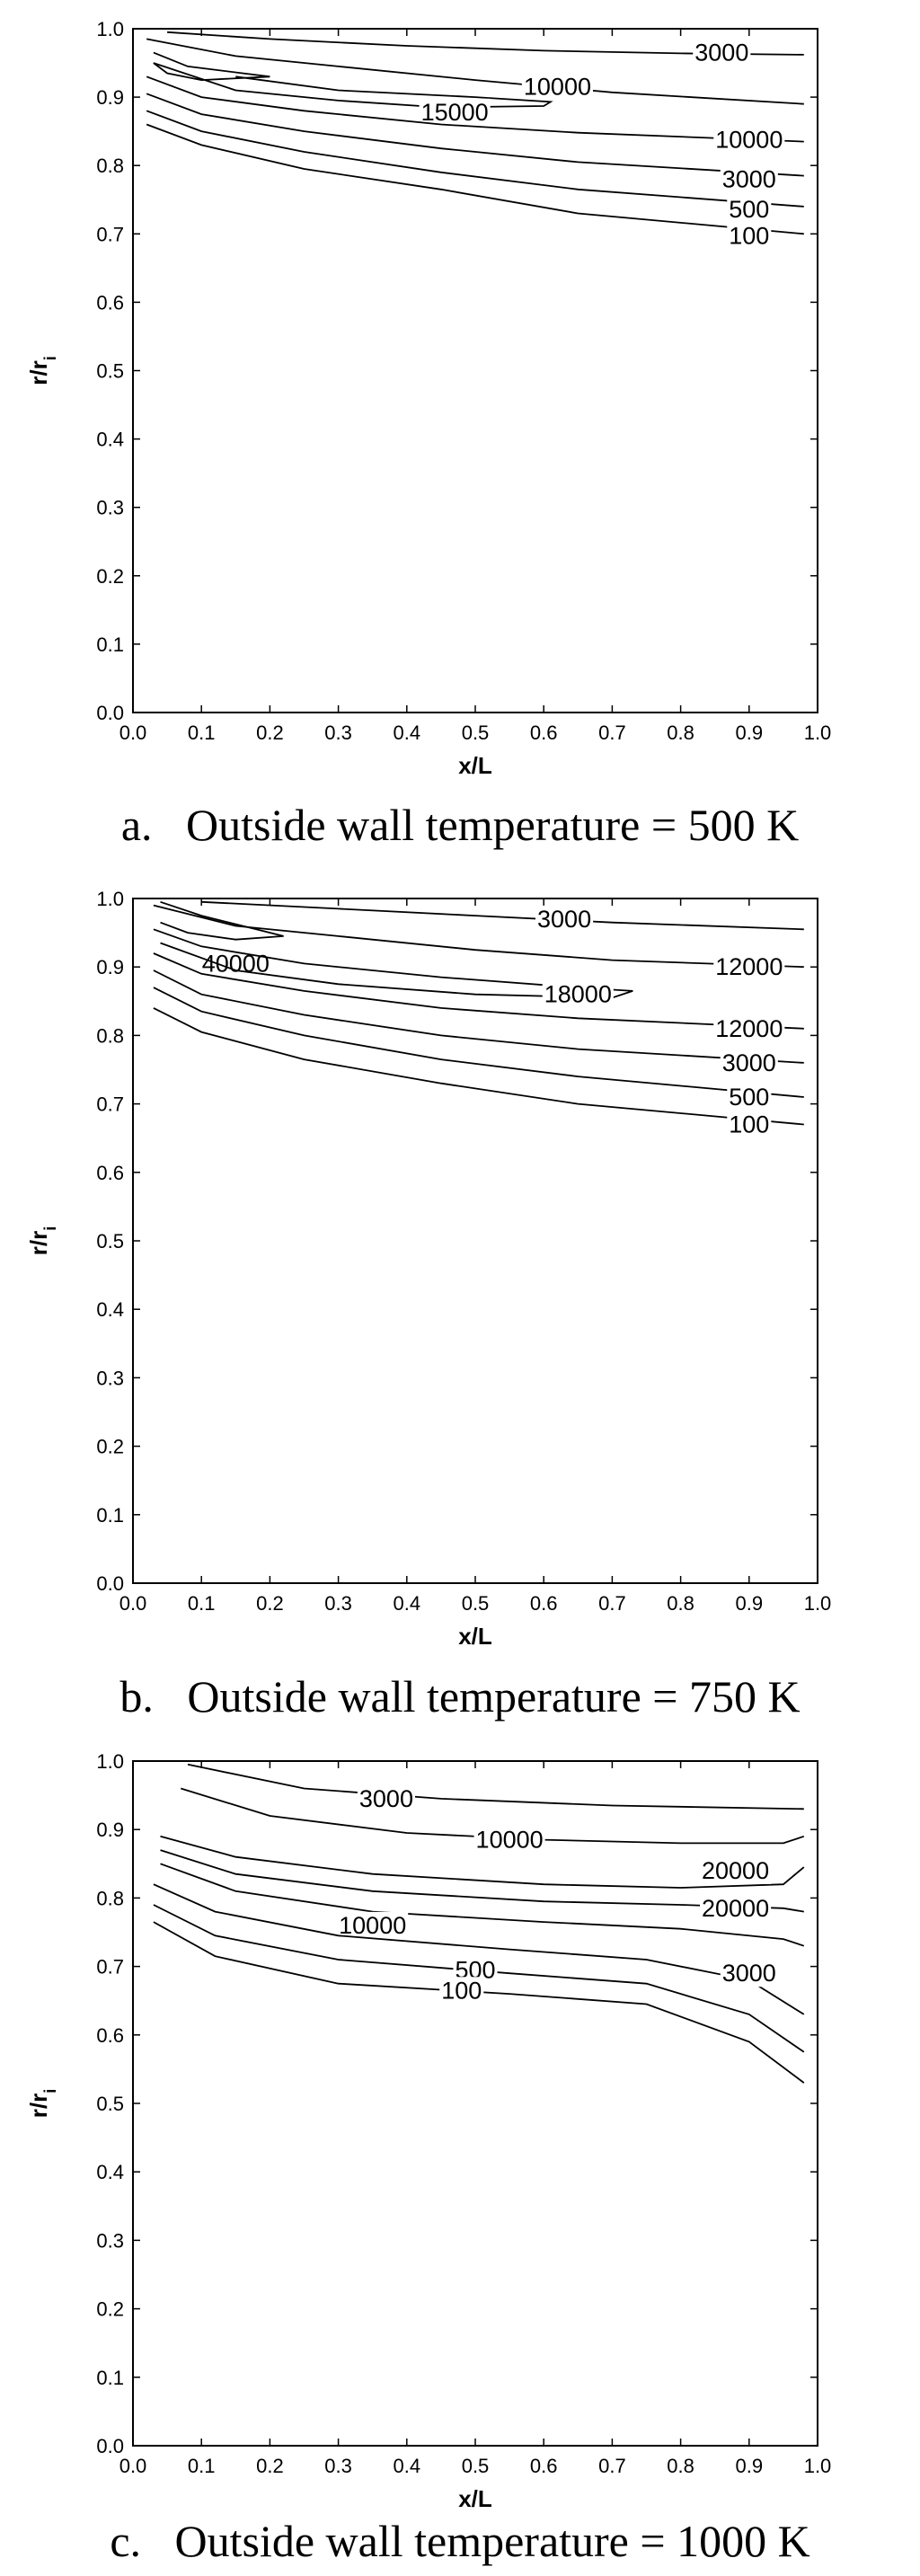  What do you see at coordinates (110, 1898) in the screenshot?
I see `y-tick-label: 0.8` at bounding box center [110, 1898].